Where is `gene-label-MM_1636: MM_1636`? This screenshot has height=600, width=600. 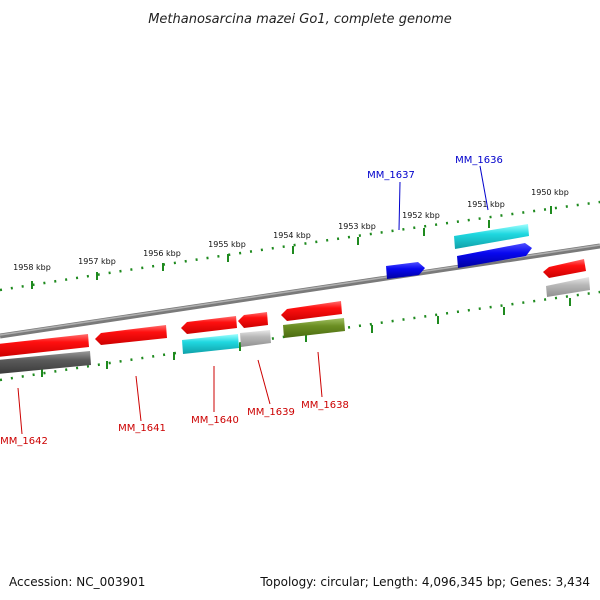 gene-label-MM_1636: MM_1636 is located at coordinates (479, 160).